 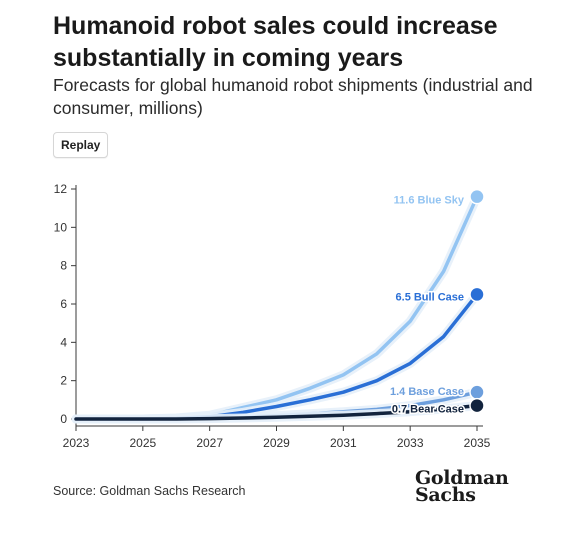 I want to click on goldman-sachs-logo: Goldman Sachs, so click(x=462, y=486).